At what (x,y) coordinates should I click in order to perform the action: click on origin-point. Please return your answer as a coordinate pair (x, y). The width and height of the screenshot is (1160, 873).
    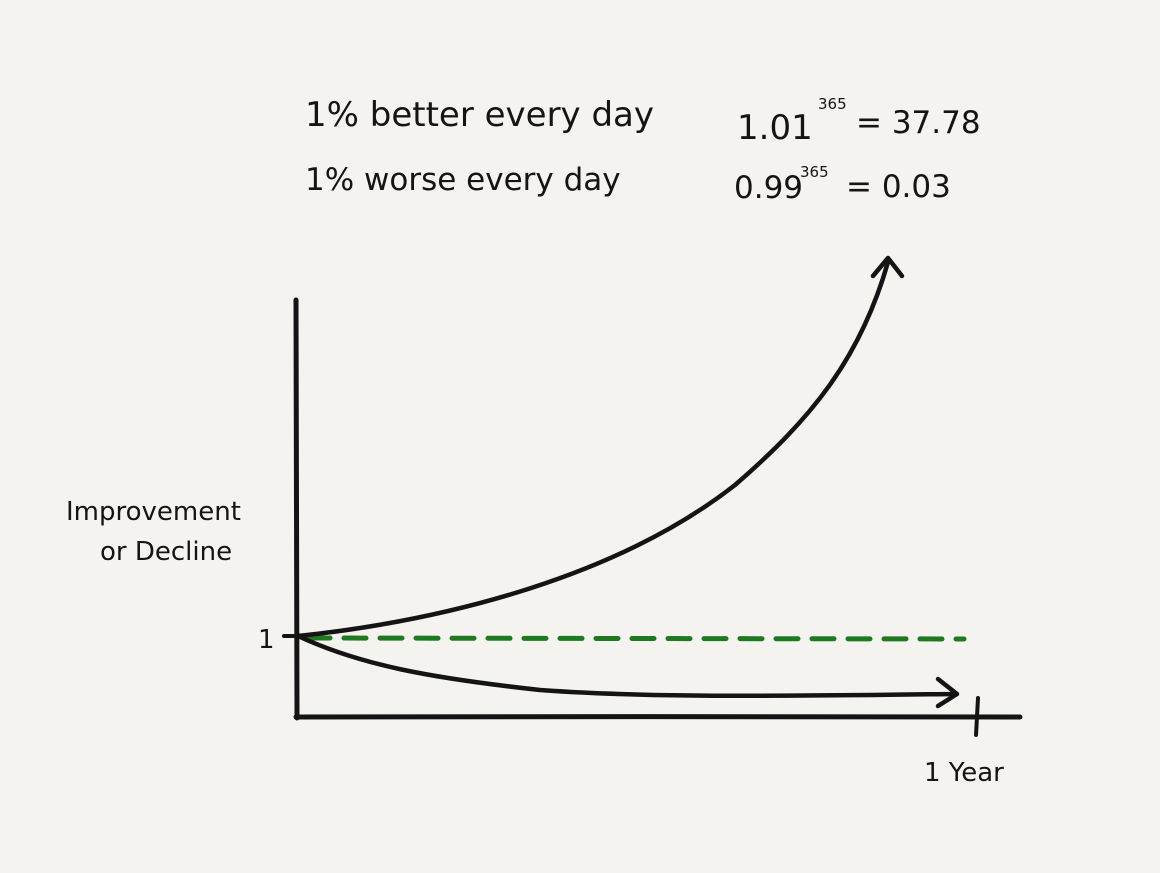
    Looking at the image, I should click on (298, 636).